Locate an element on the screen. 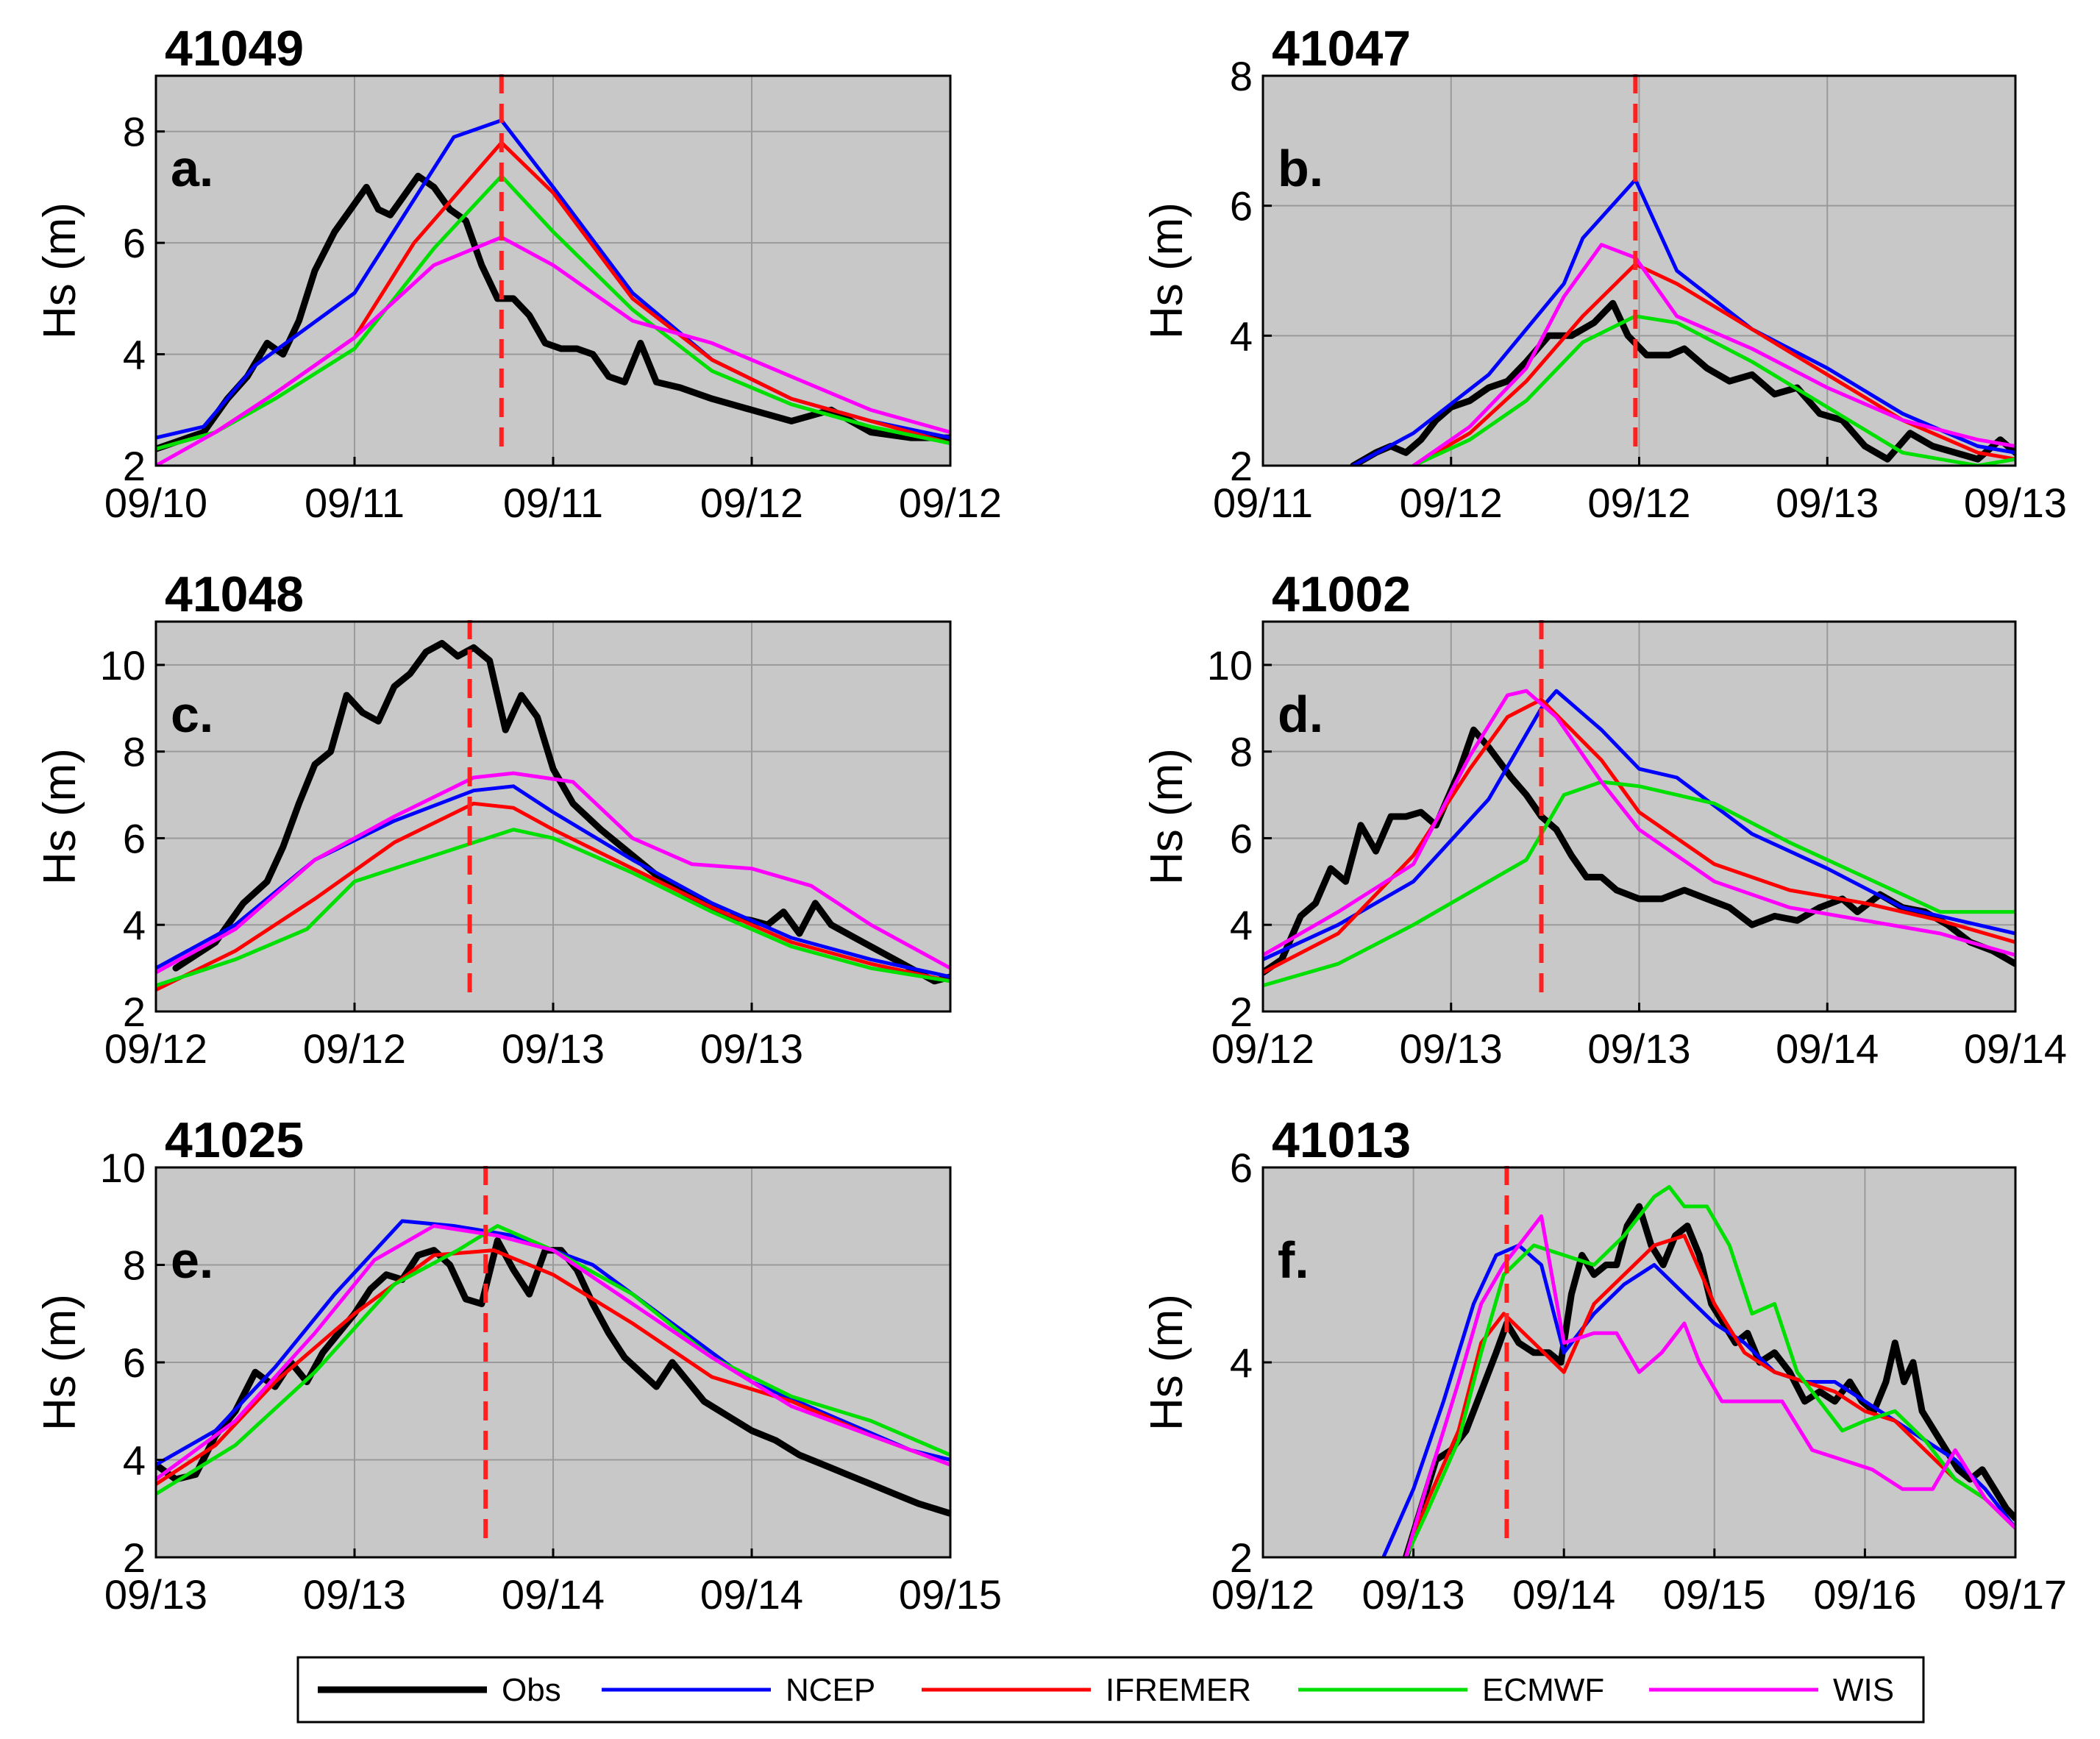 The width and height of the screenshot is (2100, 1739). panel-label: d. is located at coordinates (1300, 715).